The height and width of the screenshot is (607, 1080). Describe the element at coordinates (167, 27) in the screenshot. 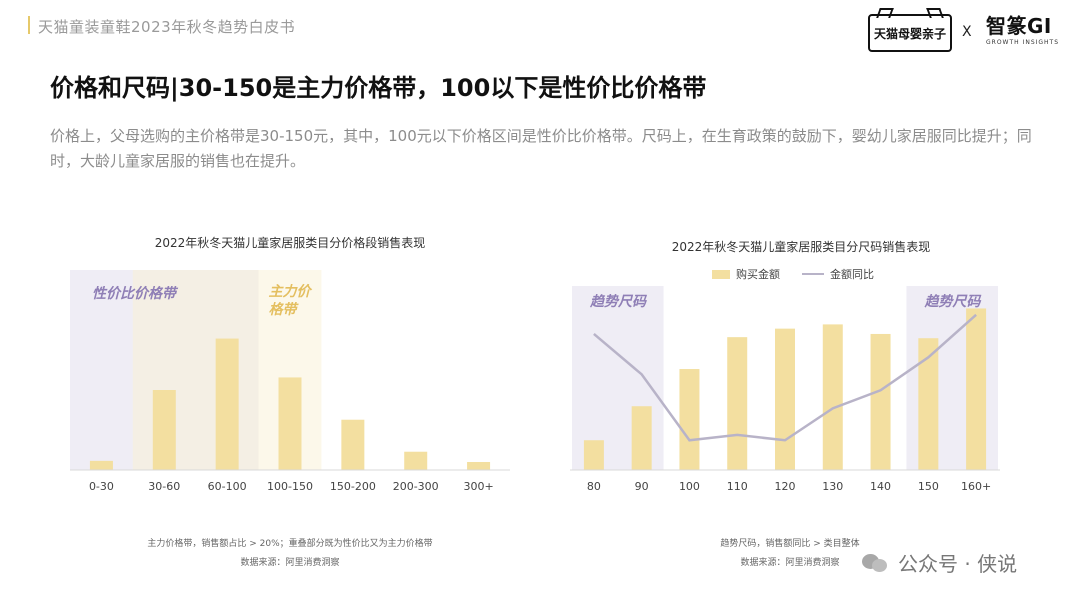

I see `report-title: 天猫童装童鞋2023年秋冬趋势白皮书` at that location.